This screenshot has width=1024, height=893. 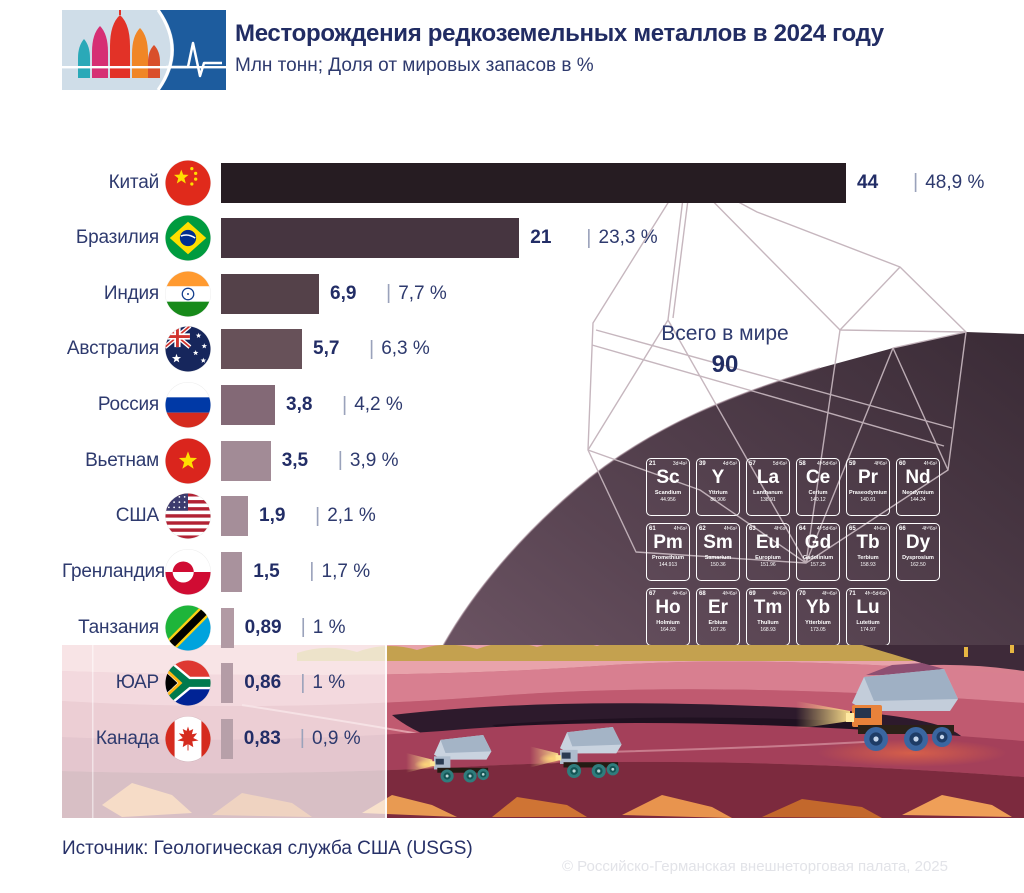 What do you see at coordinates (818, 607) in the screenshot?
I see `element-symbol: Yb` at bounding box center [818, 607].